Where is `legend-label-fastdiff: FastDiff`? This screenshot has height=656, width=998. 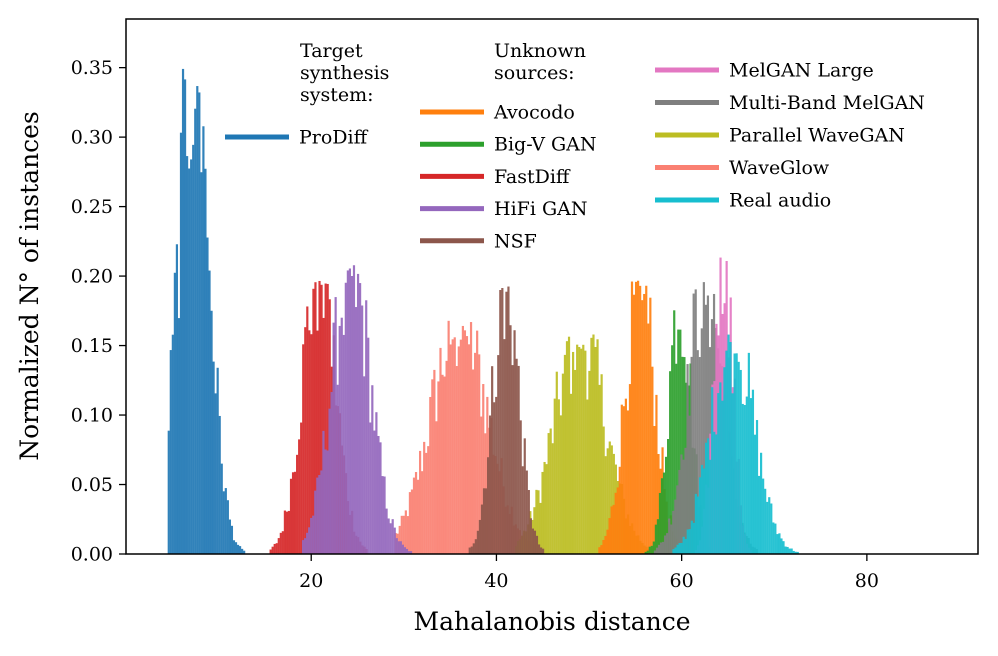 legend-label-fastdiff: FastDiff is located at coordinates (532, 177).